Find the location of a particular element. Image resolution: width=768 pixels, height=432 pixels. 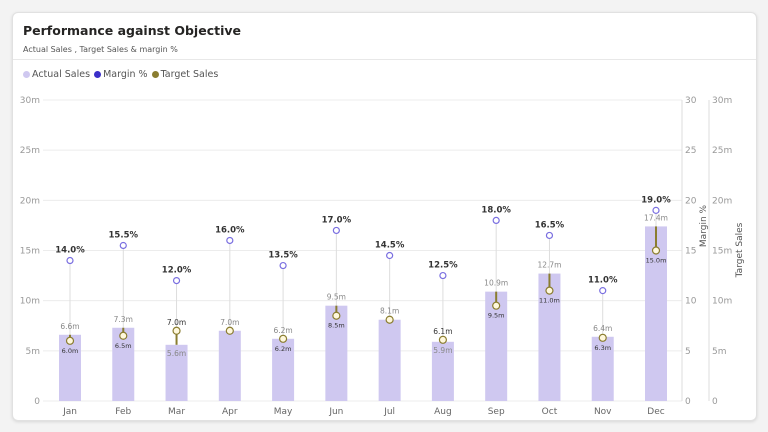

y-target-tick: 0 is located at coordinates (715, 402).